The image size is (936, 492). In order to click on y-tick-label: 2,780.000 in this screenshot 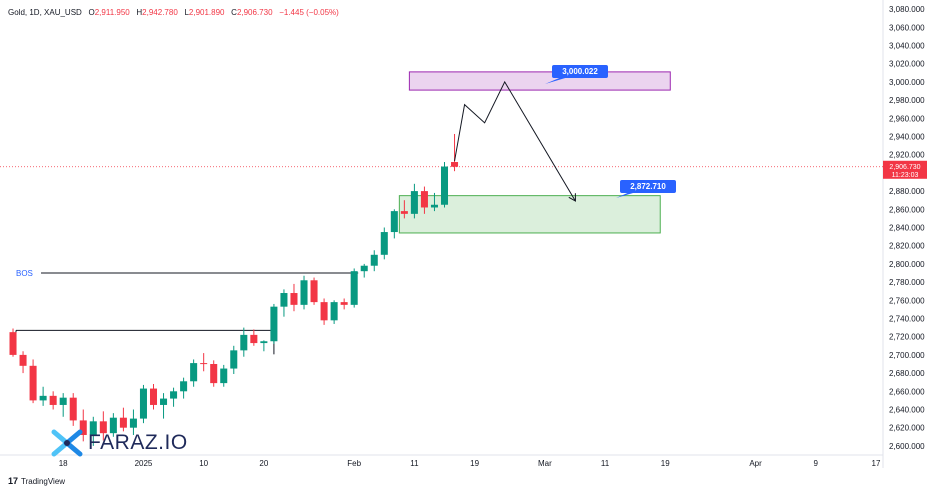, I will do `click(907, 282)`.